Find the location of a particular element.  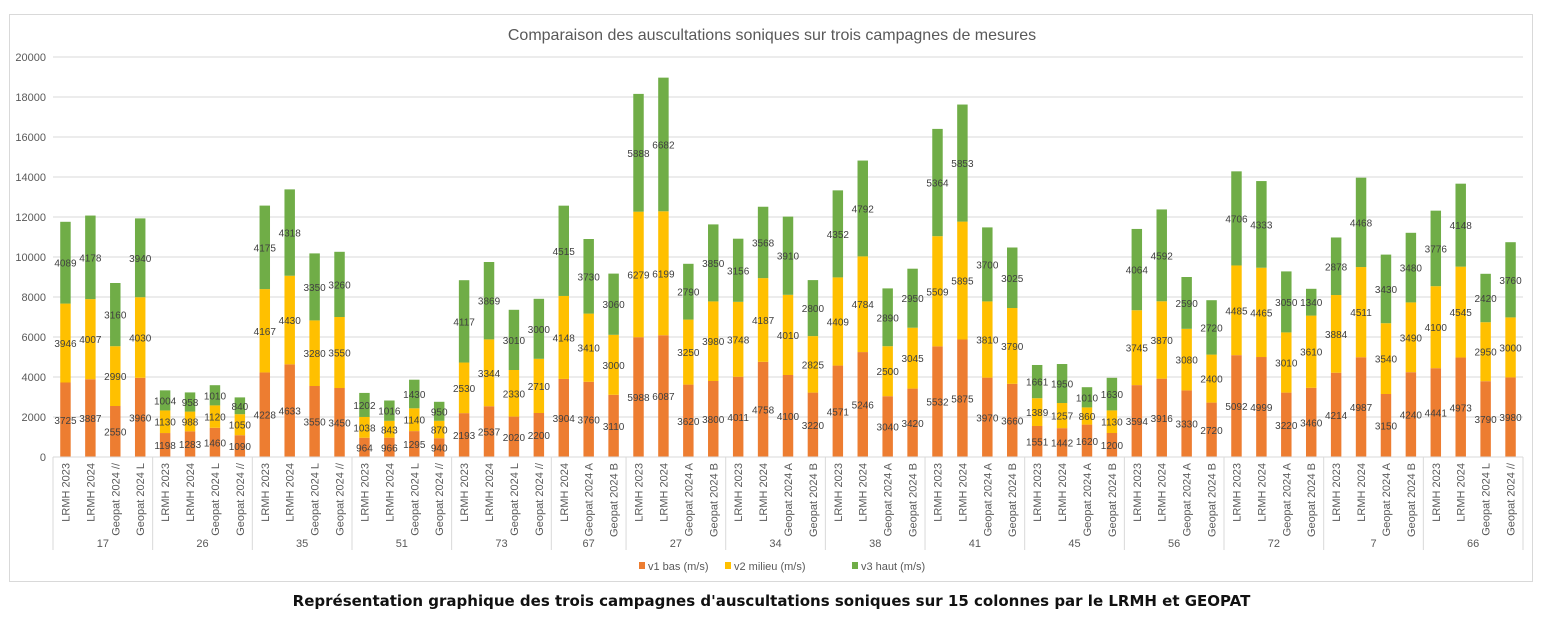

data-label: 3460 is located at coordinates (1311, 423).